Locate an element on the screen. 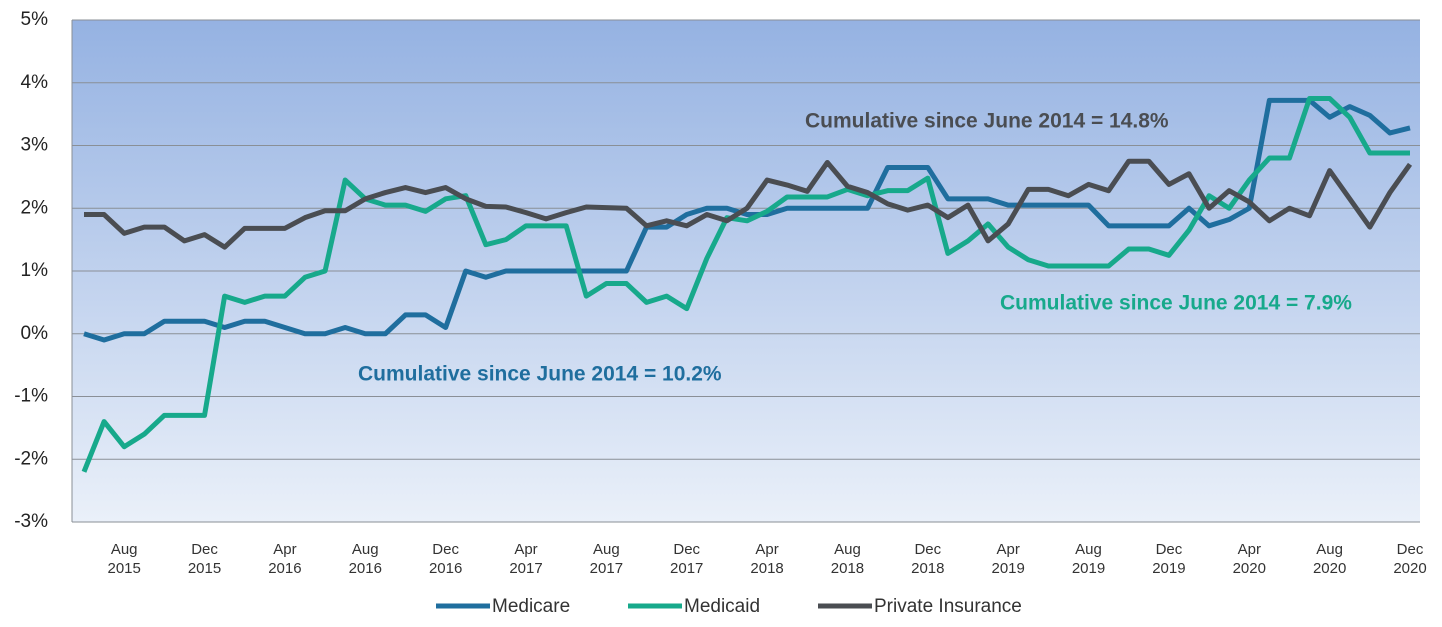 The image size is (1442, 627). legend-label: Private Insurance is located at coordinates (948, 606).